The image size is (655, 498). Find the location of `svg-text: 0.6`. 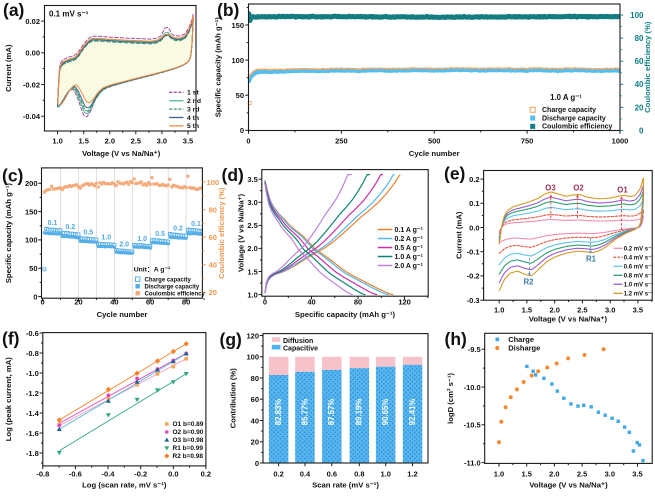

svg-text: 0.6 is located at coordinates (332, 473).